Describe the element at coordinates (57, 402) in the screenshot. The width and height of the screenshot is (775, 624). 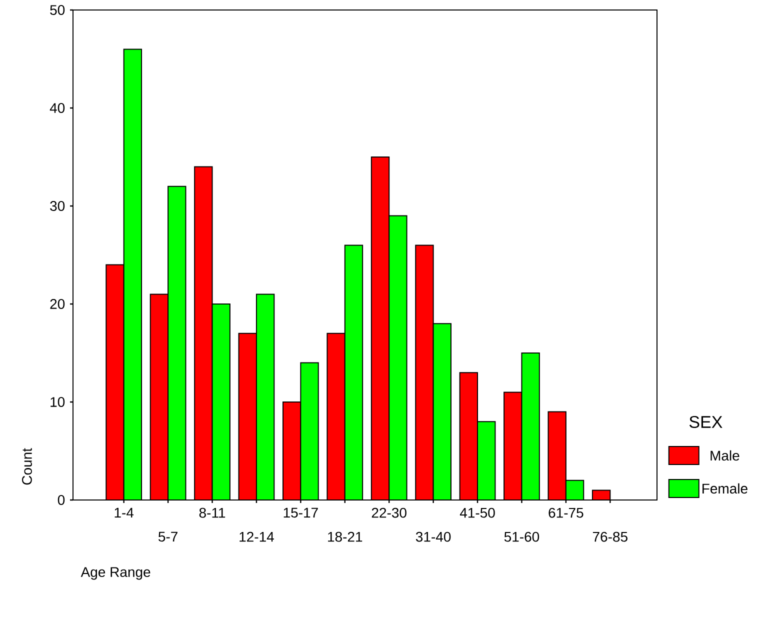
I see `y-tick-label: 10` at that location.